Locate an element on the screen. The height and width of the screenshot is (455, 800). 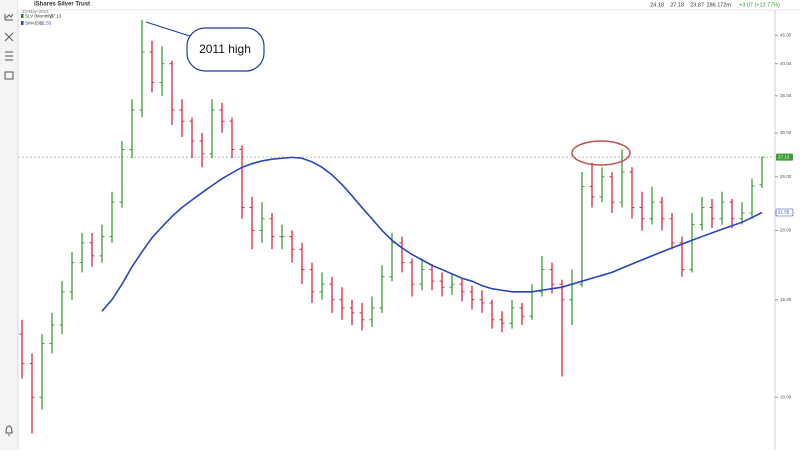
highlight-ellipse is located at coordinates (601, 153).